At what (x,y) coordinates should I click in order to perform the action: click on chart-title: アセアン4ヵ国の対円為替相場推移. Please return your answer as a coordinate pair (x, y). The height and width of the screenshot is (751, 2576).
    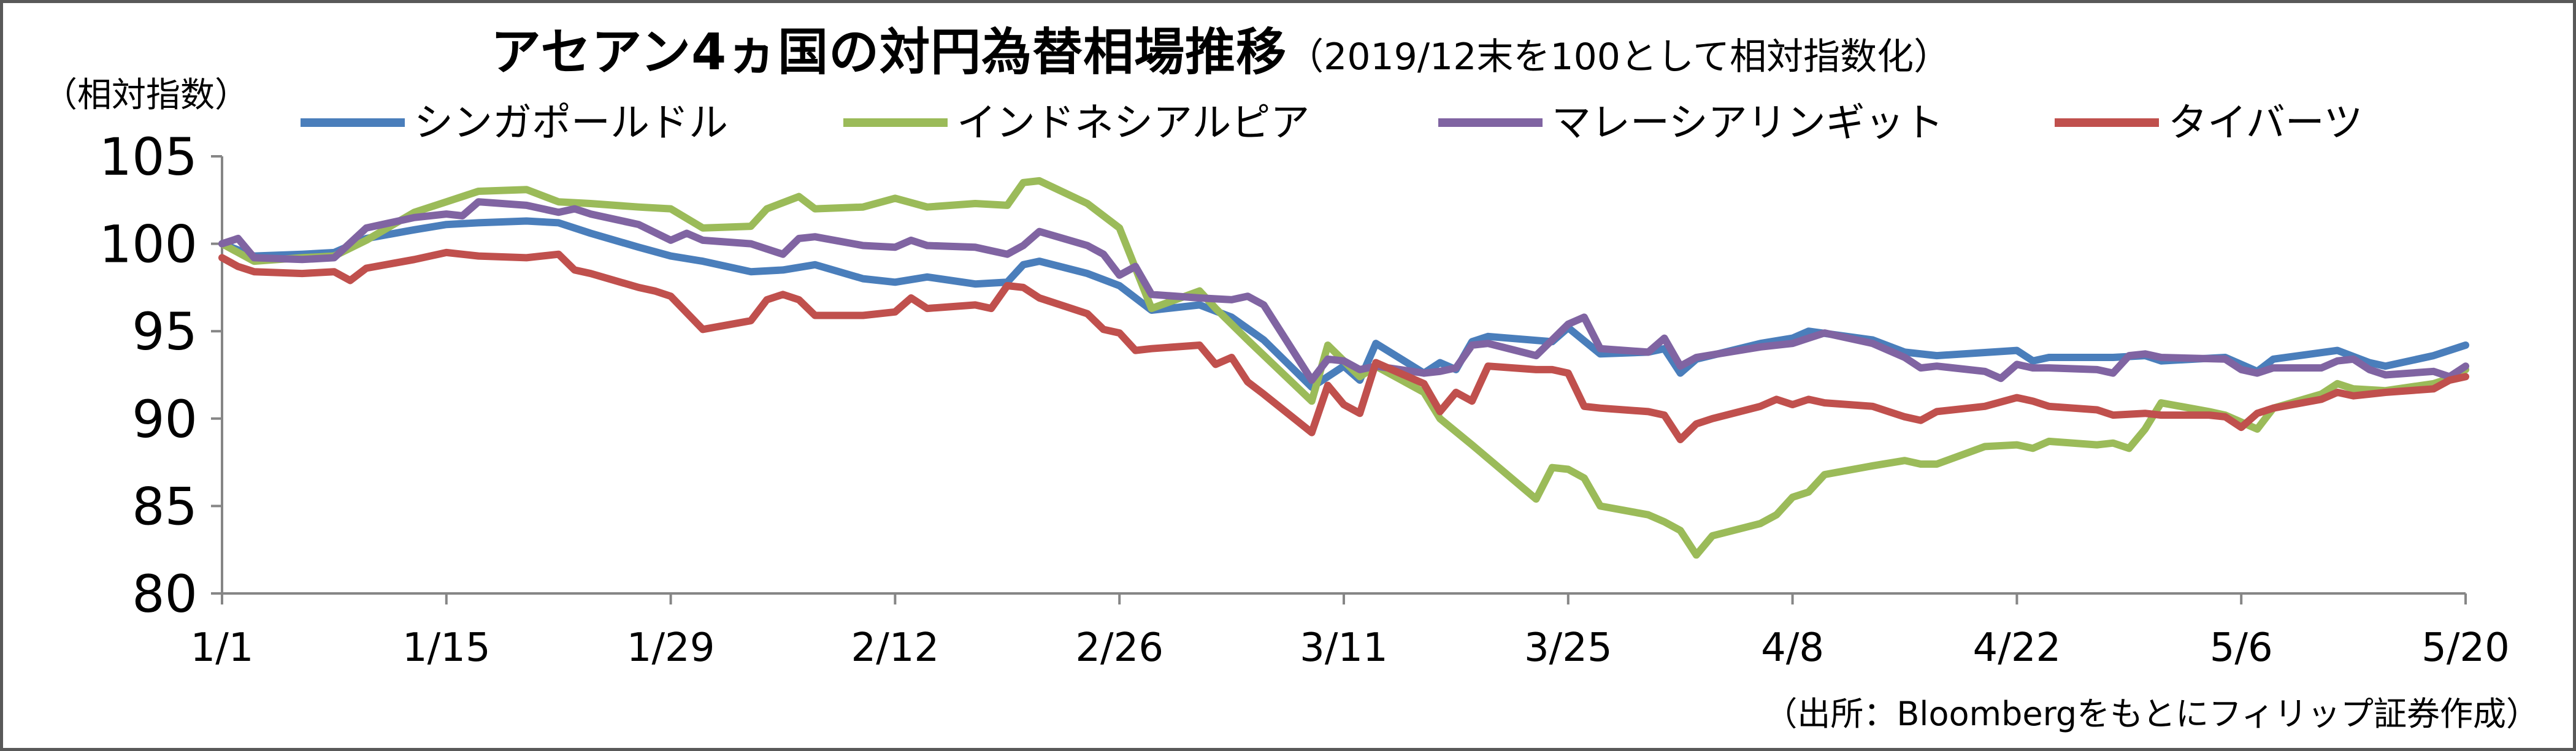
    Looking at the image, I should click on (889, 52).